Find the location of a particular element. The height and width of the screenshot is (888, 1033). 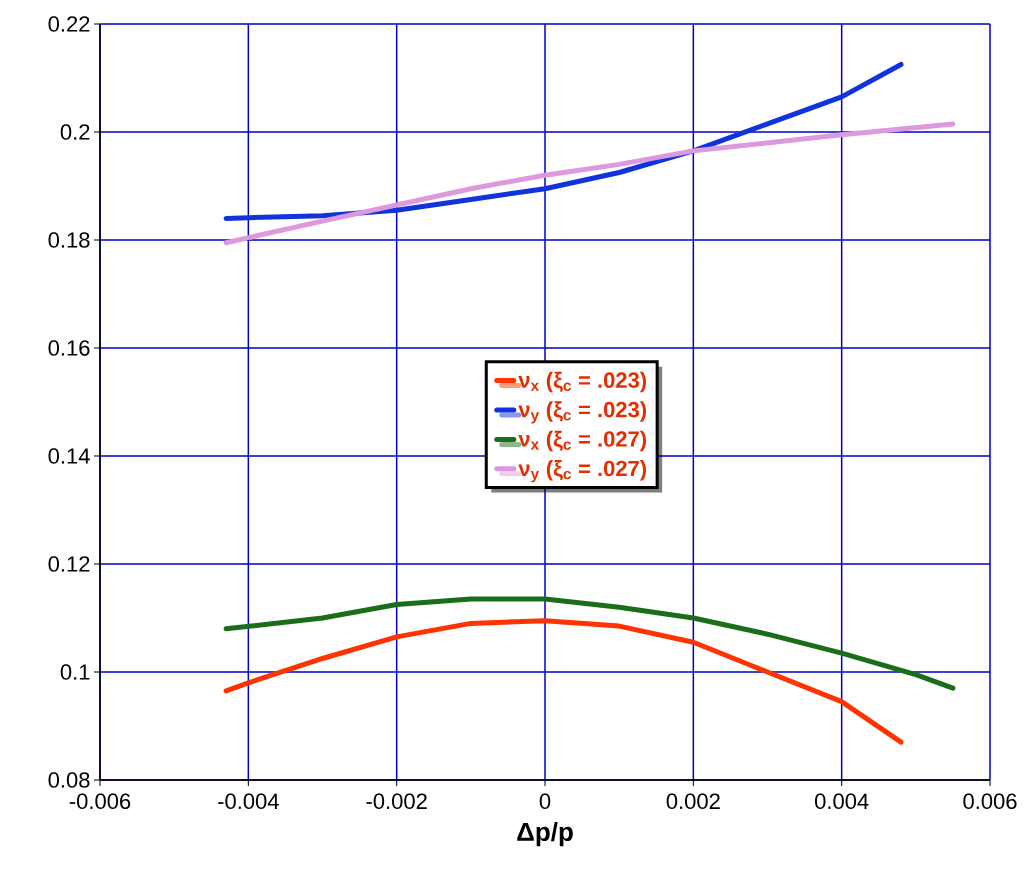

x-tick-label: 0 is located at coordinates (545, 801).